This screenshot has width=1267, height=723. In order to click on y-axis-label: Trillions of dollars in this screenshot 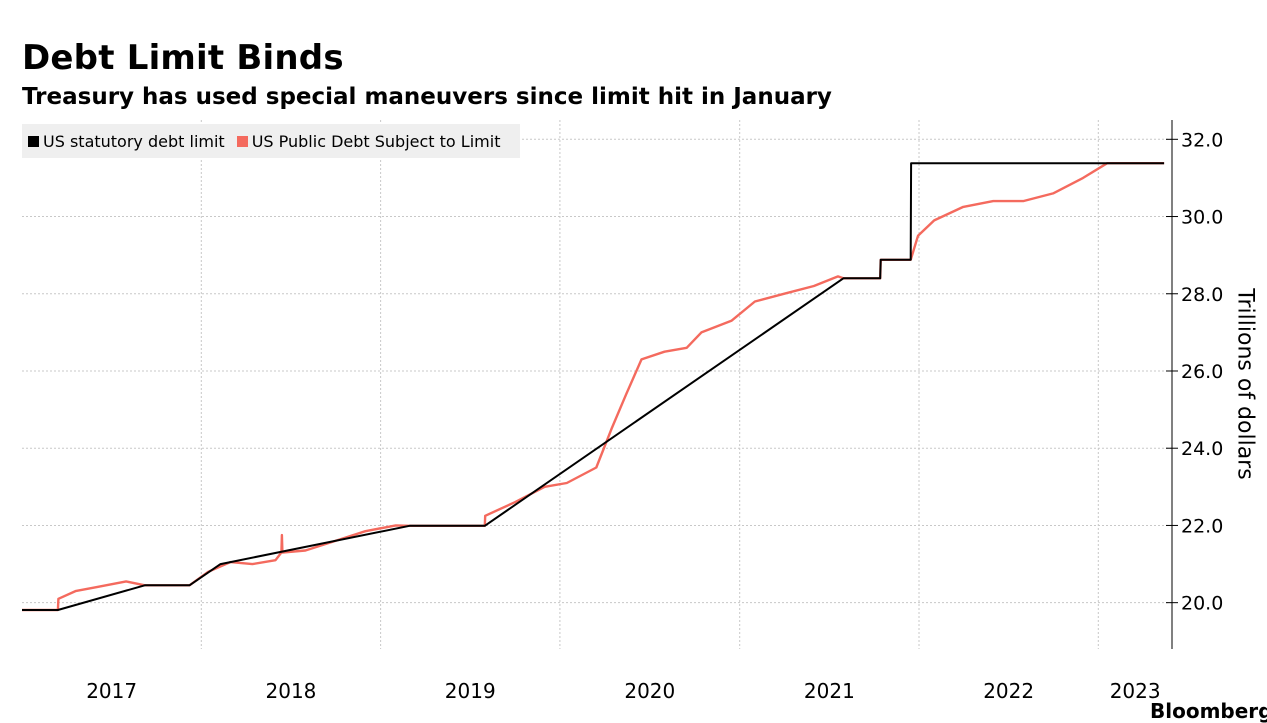, I will do `click(1245, 384)`.